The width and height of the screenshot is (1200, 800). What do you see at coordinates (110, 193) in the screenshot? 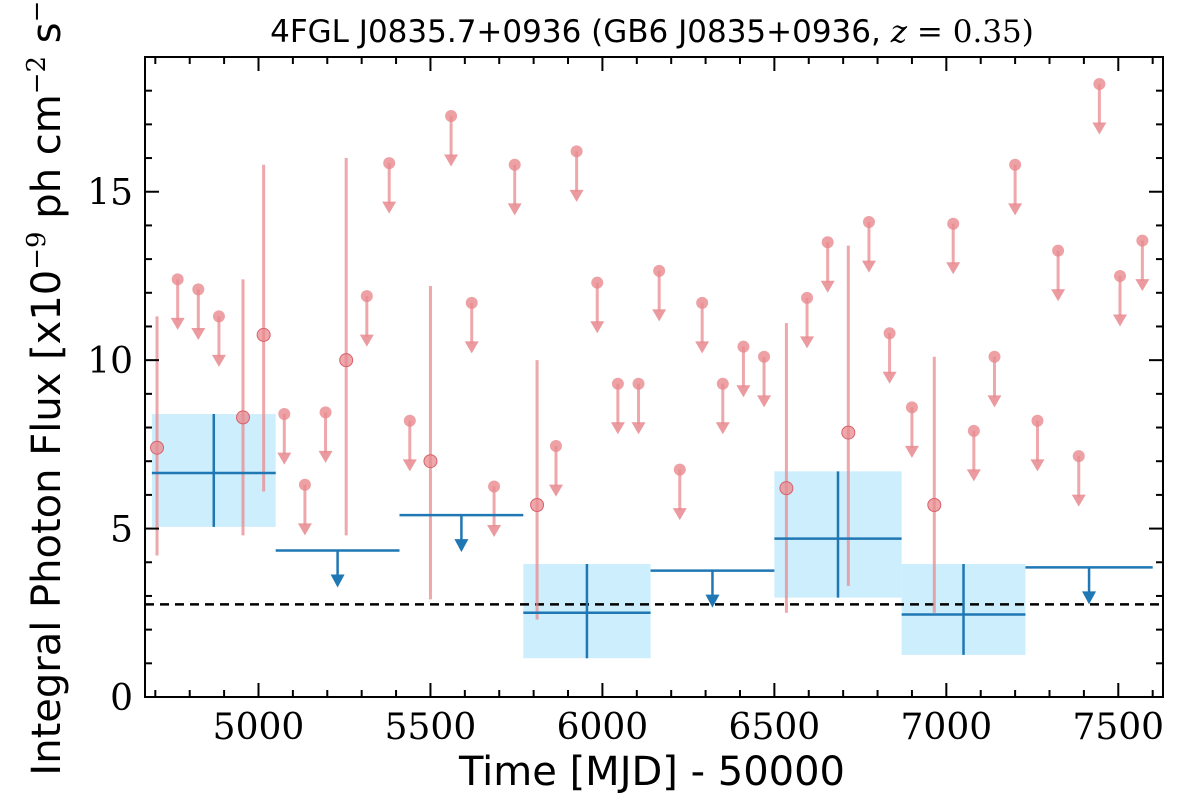
I see `y-tick-label: 15` at bounding box center [110, 193].